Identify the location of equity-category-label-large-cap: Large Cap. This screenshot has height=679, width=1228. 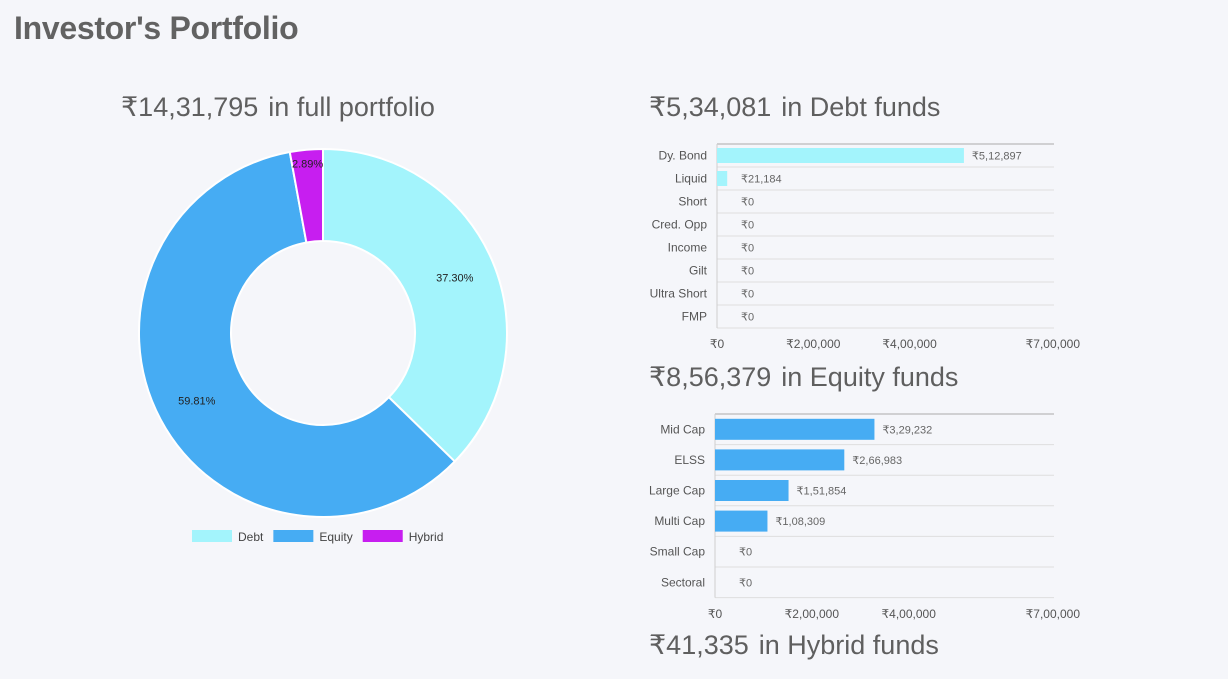
(677, 491).